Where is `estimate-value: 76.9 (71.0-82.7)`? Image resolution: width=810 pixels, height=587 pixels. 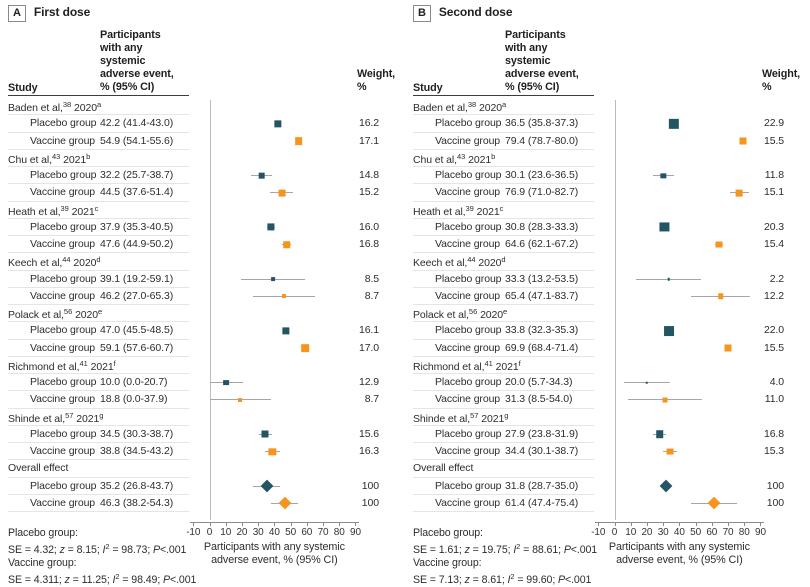
estimate-value: 76.9 (71.0-82.7) is located at coordinates (542, 192).